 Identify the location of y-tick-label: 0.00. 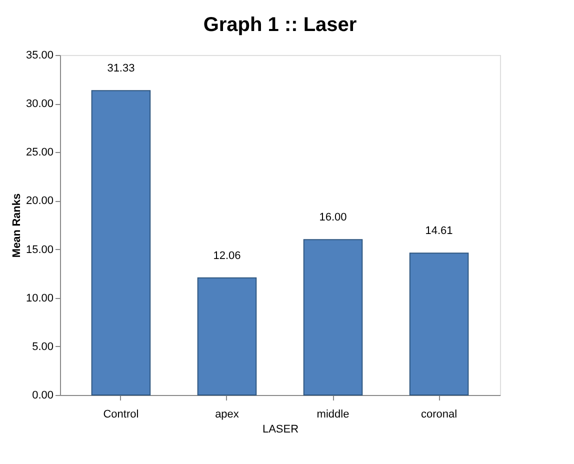
(43, 396).